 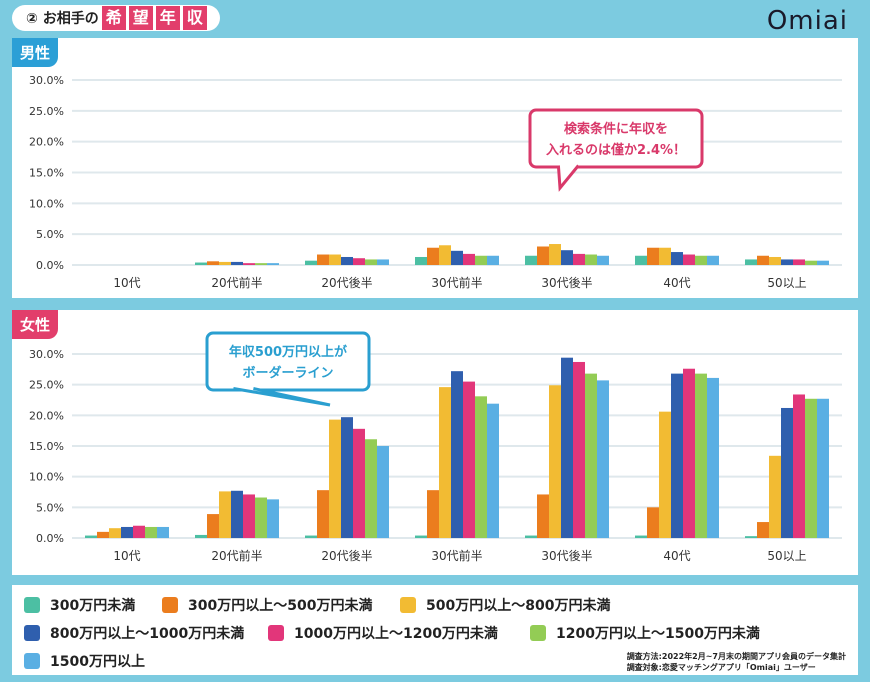 I want to click on legend-item: 1000万円以上〜1200万円未満, so click(x=383, y=633).